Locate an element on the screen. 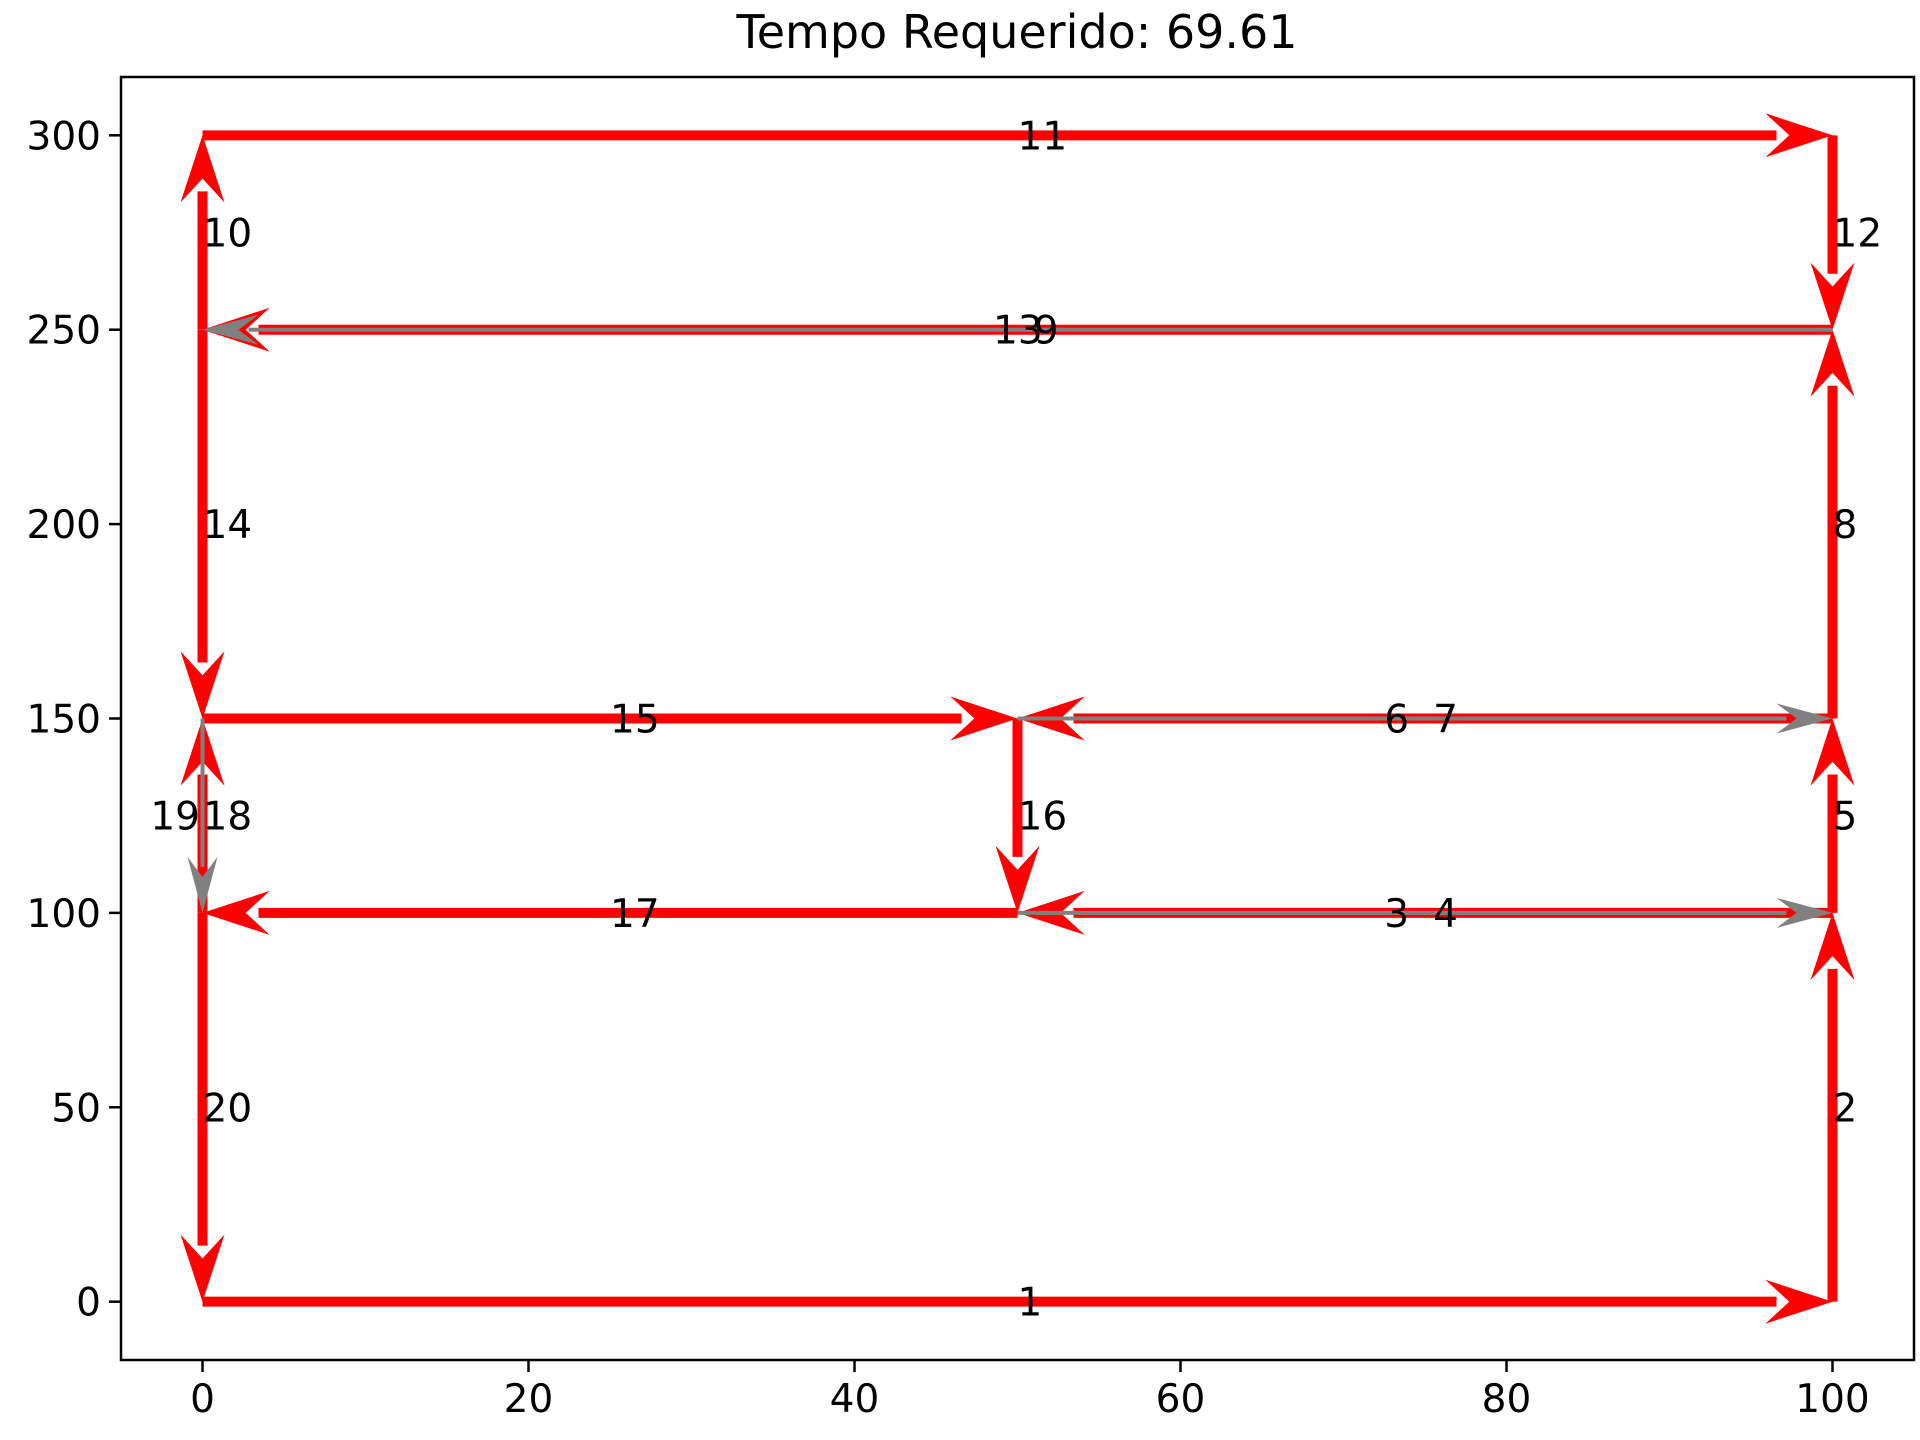 This screenshot has height=1440, width=1920. y-tick-label-200: 200 is located at coordinates (64, 525).